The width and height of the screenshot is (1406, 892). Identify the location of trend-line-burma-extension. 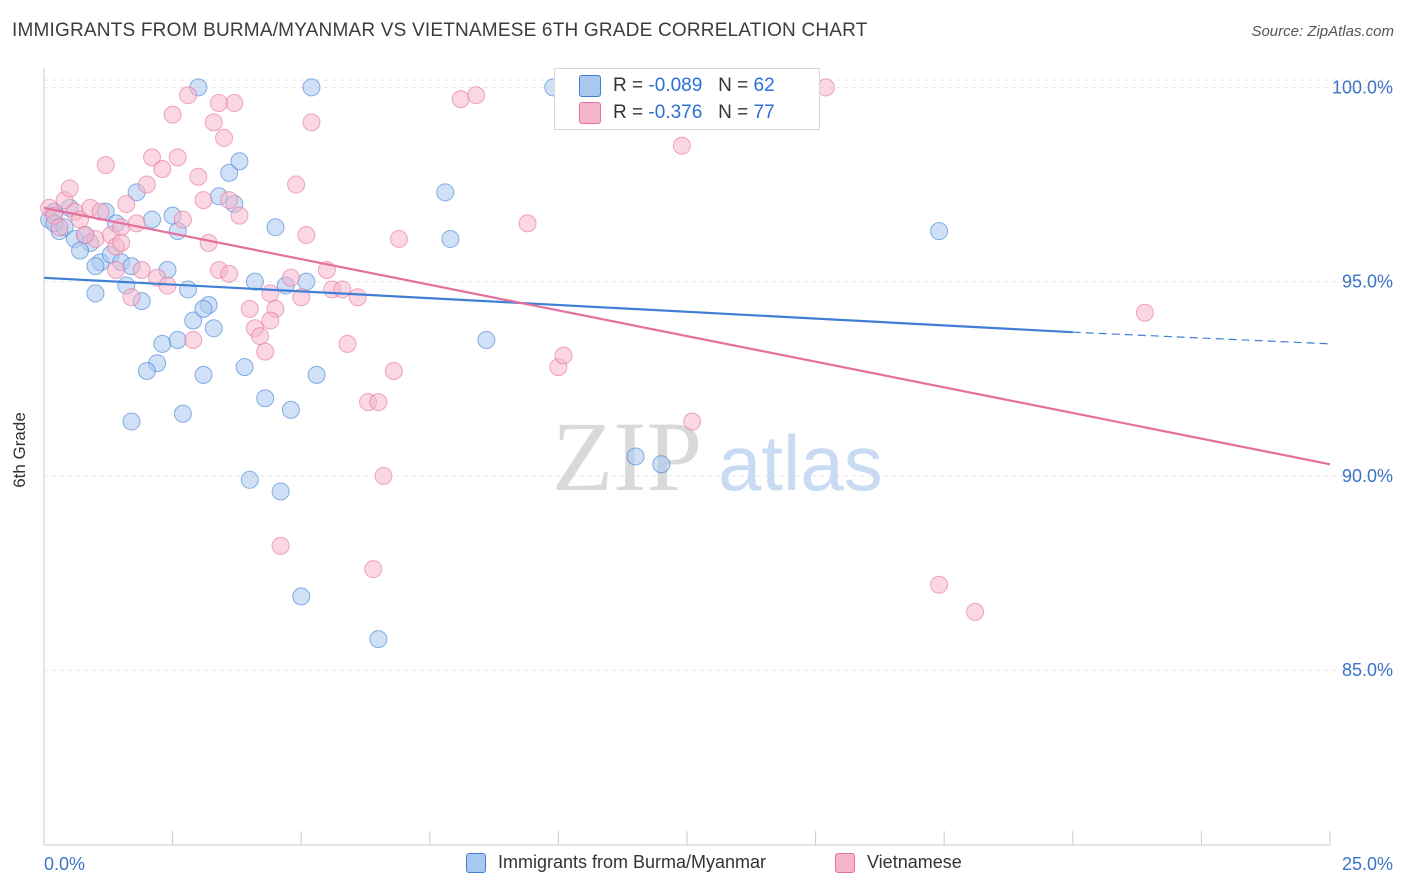
(1201, 338).